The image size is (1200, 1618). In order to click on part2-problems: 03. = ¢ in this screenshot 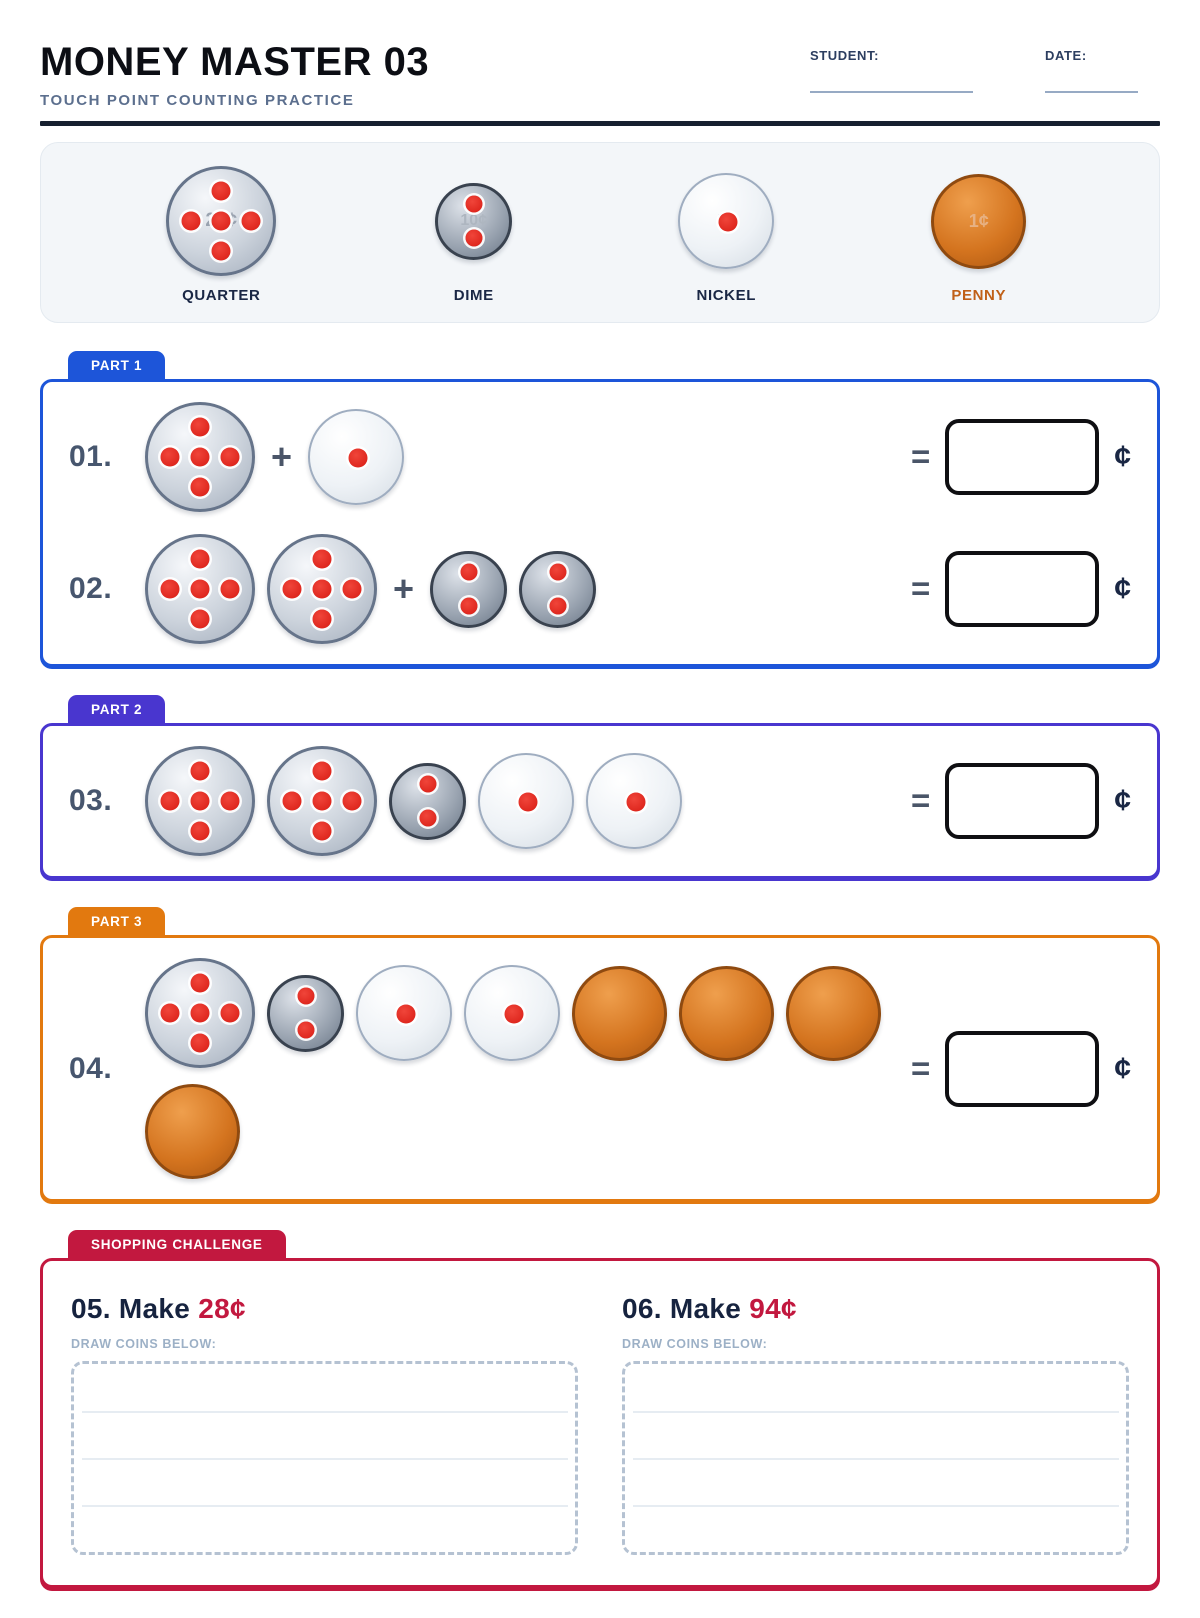, I will do `click(600, 801)`.